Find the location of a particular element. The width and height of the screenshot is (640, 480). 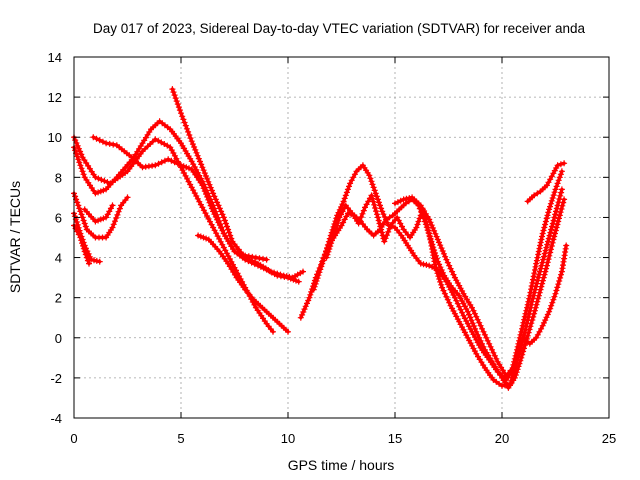

y-tick-label: -2 is located at coordinates (56, 378).